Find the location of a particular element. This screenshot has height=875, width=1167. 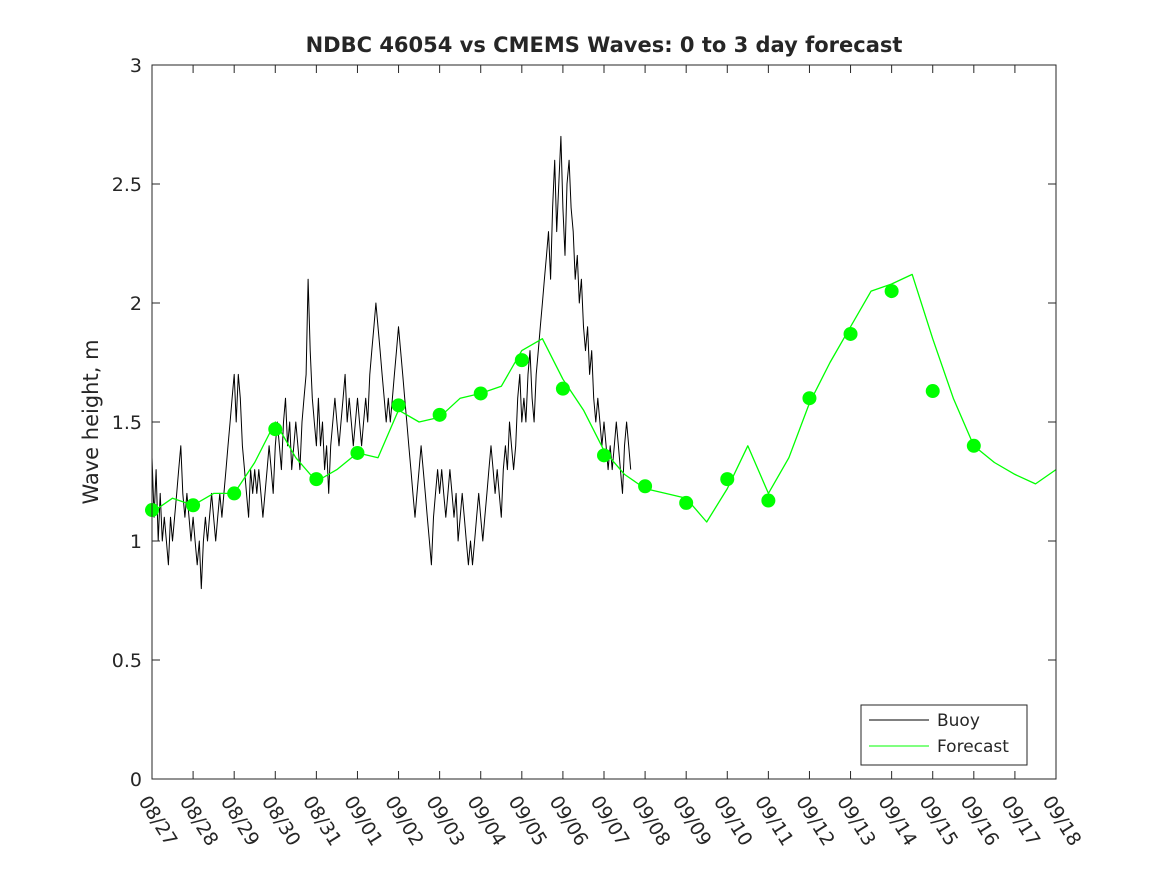

legend-label-forecast: Forecast is located at coordinates (973, 747).